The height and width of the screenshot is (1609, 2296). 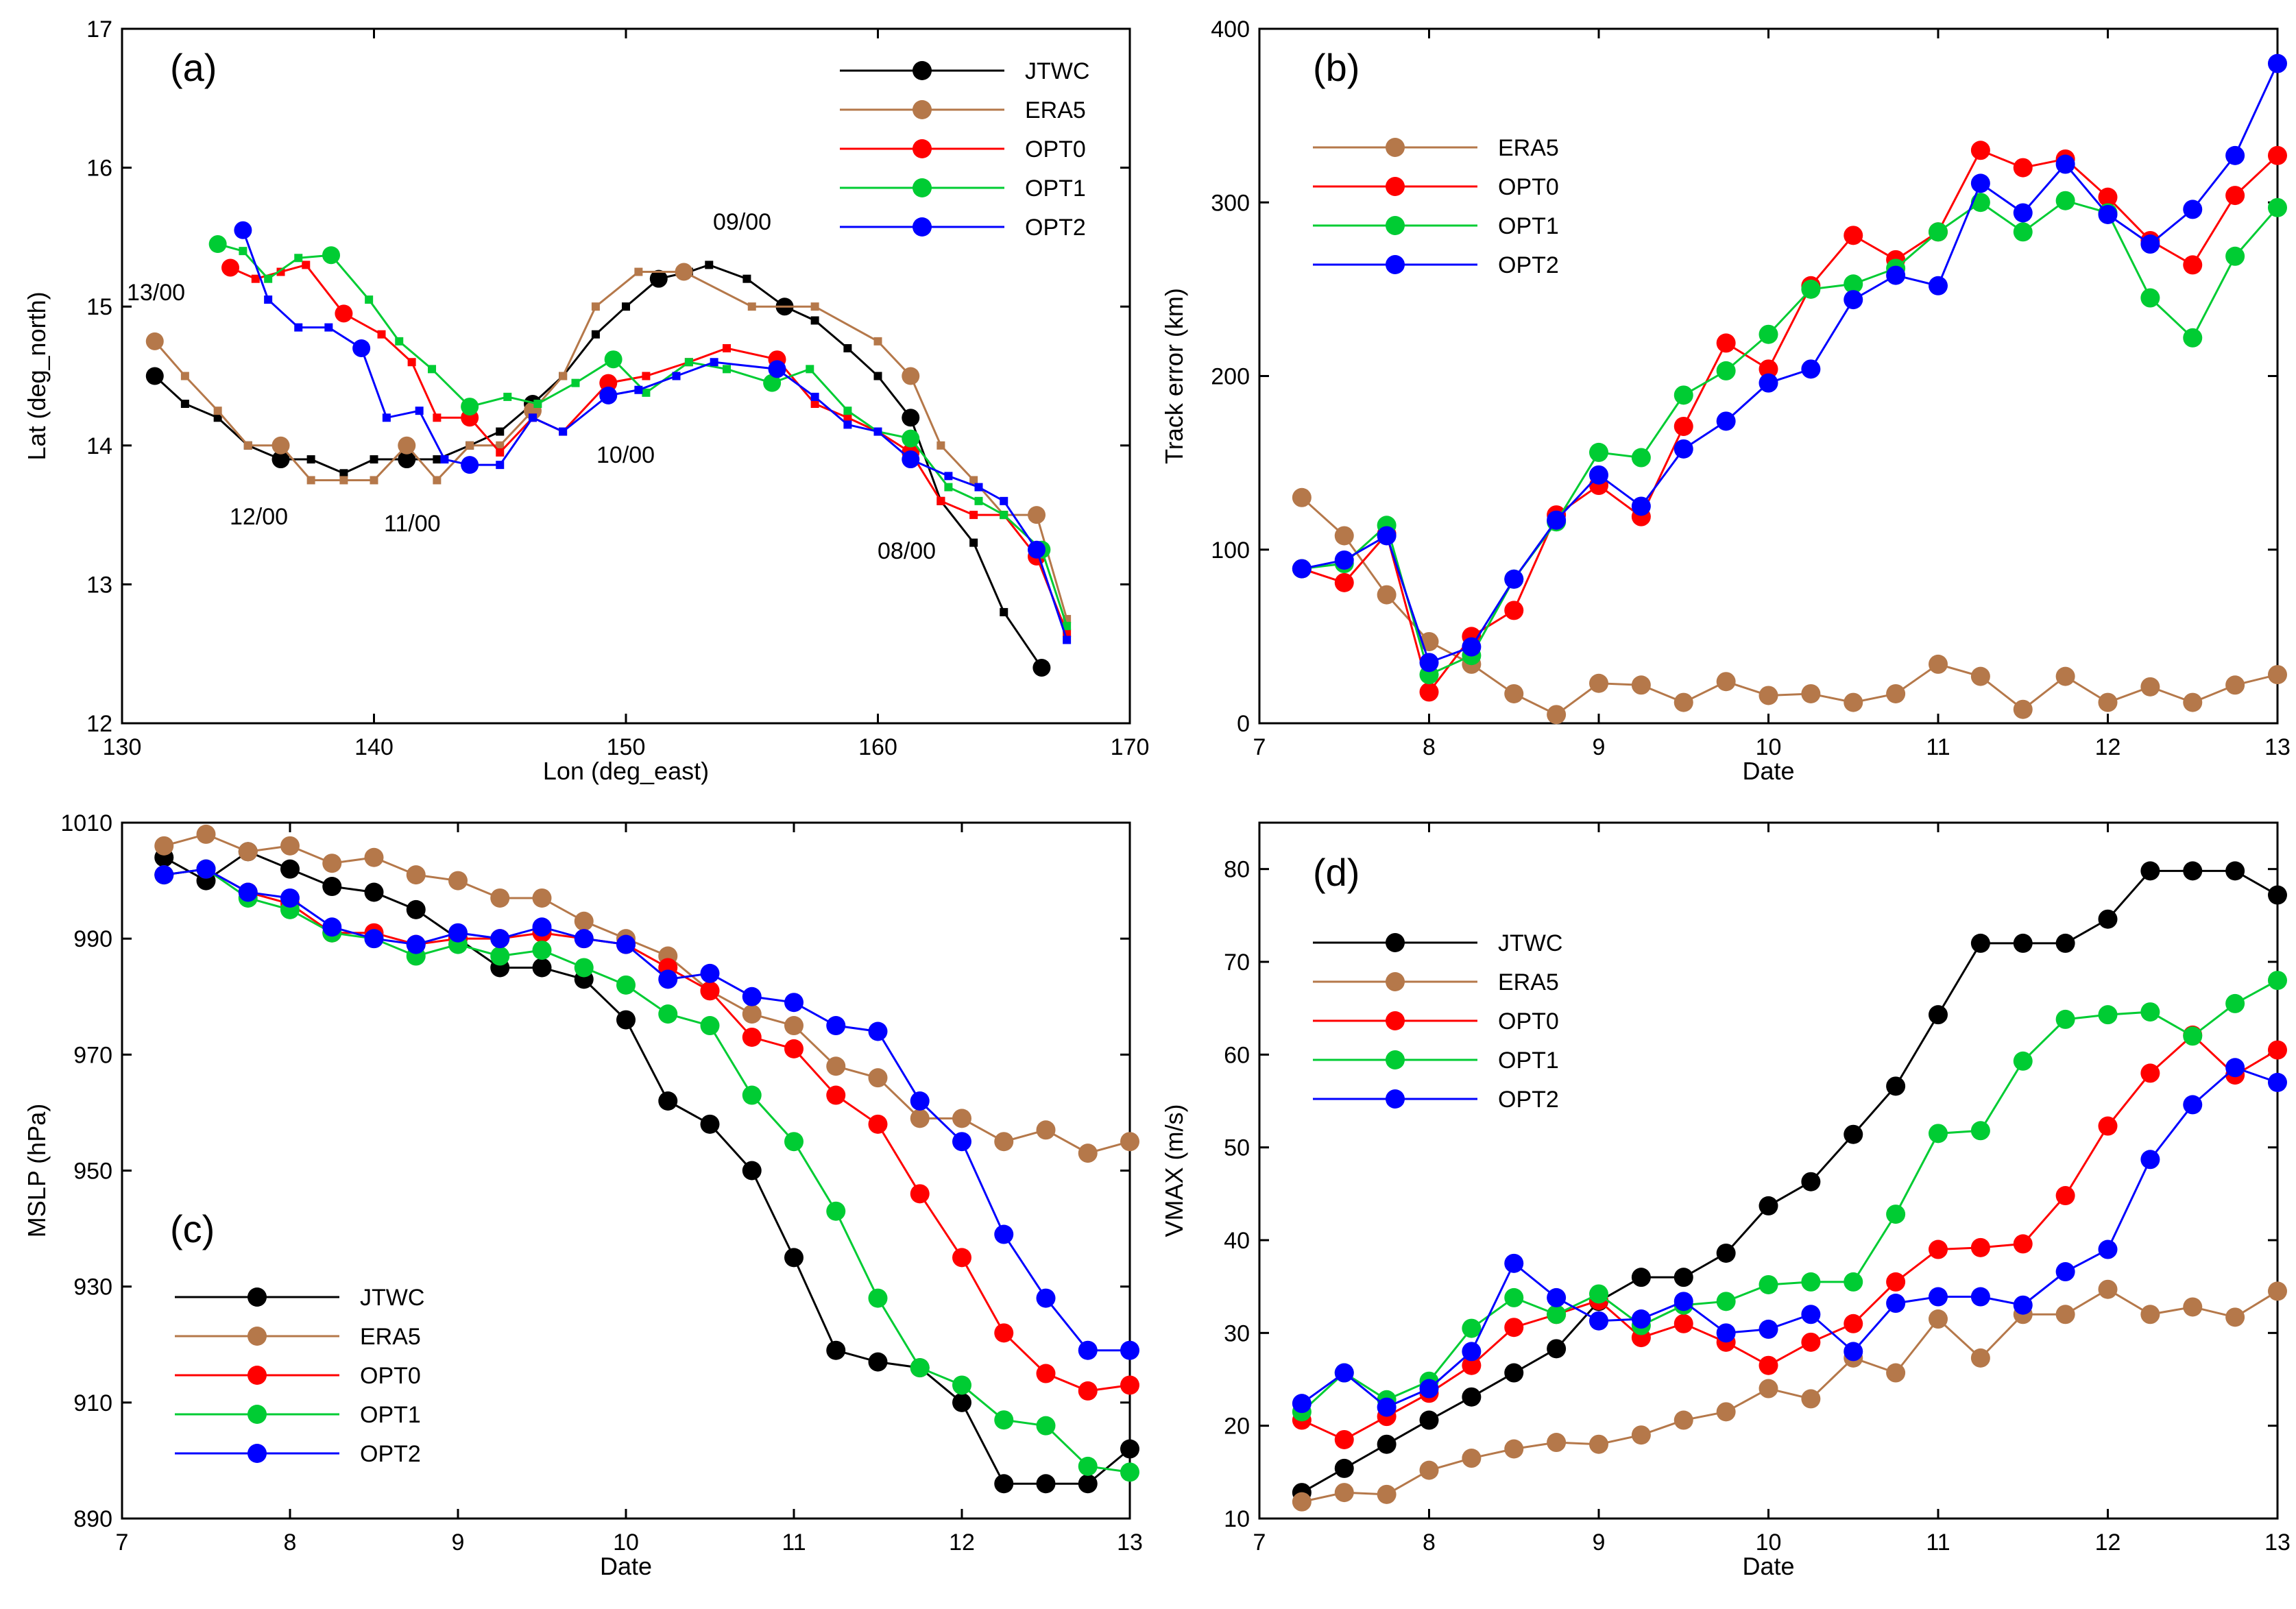 I want to click on y-tick-label: 30, so click(x=1237, y=1333).